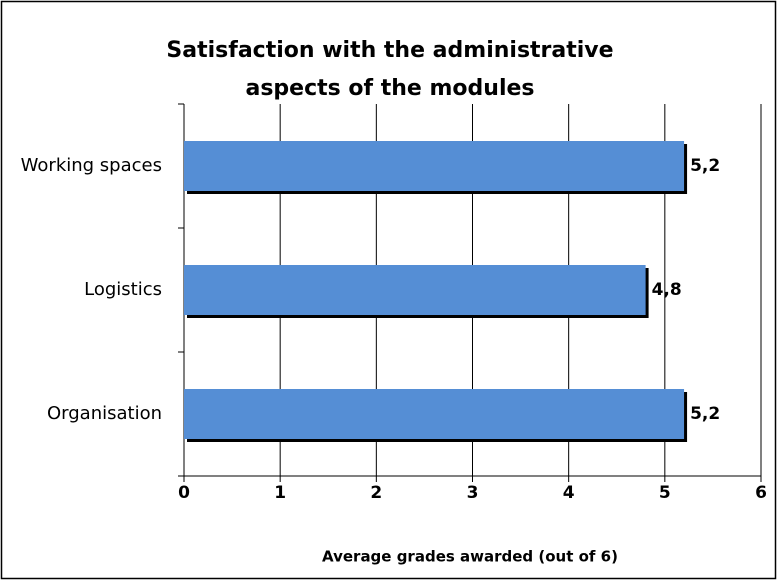 This screenshot has width=777, height=580. Describe the element at coordinates (104, 413) in the screenshot. I see `y-tick-label: Organisation` at that location.